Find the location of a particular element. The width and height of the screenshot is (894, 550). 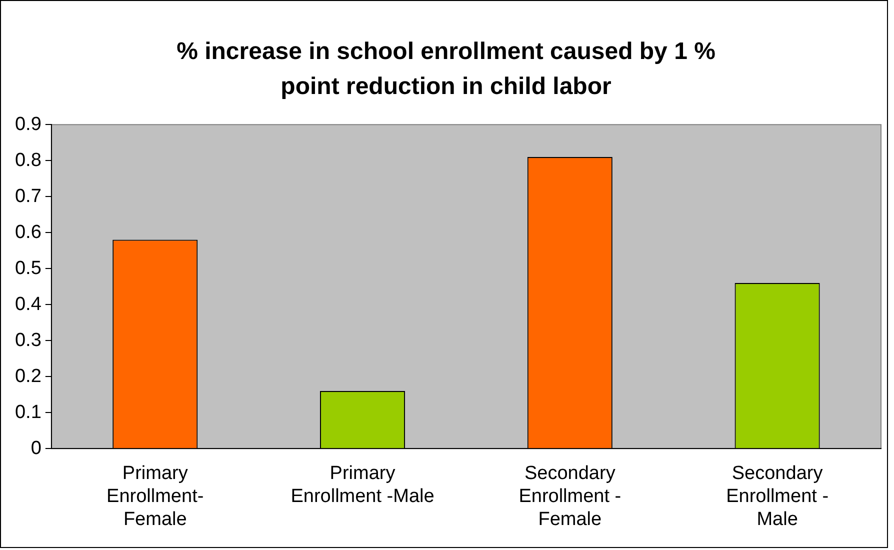

y-tick-label: 0.5 is located at coordinates (28, 268).